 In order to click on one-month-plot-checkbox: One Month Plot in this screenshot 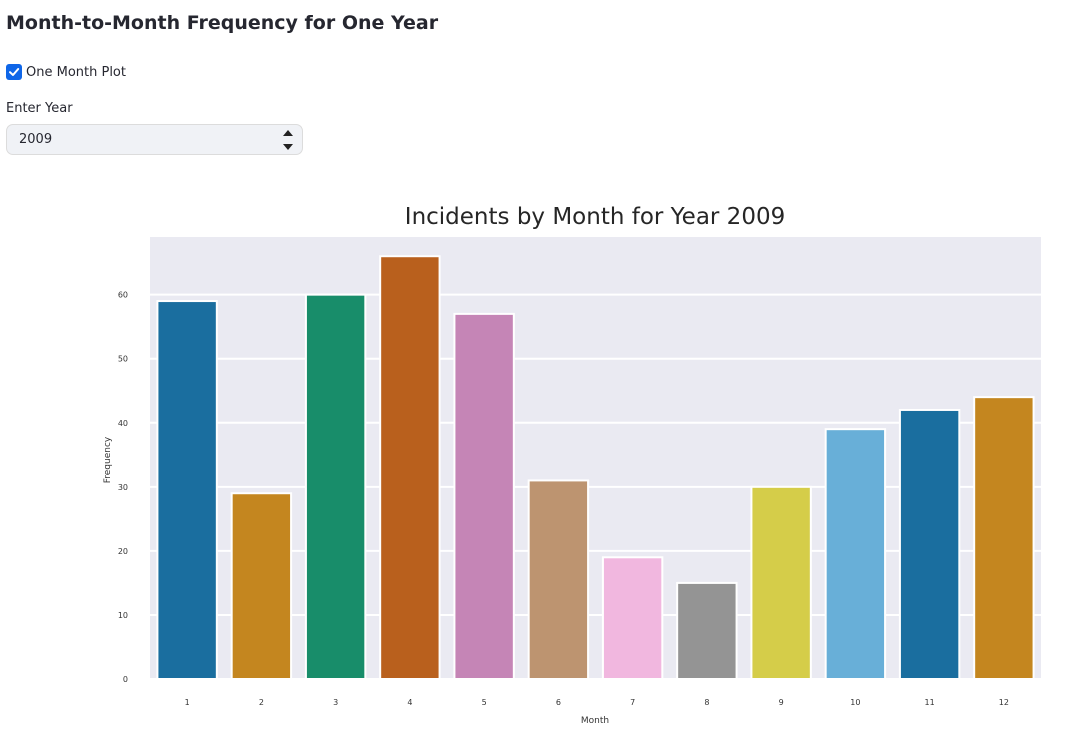, I will do `click(66, 72)`.